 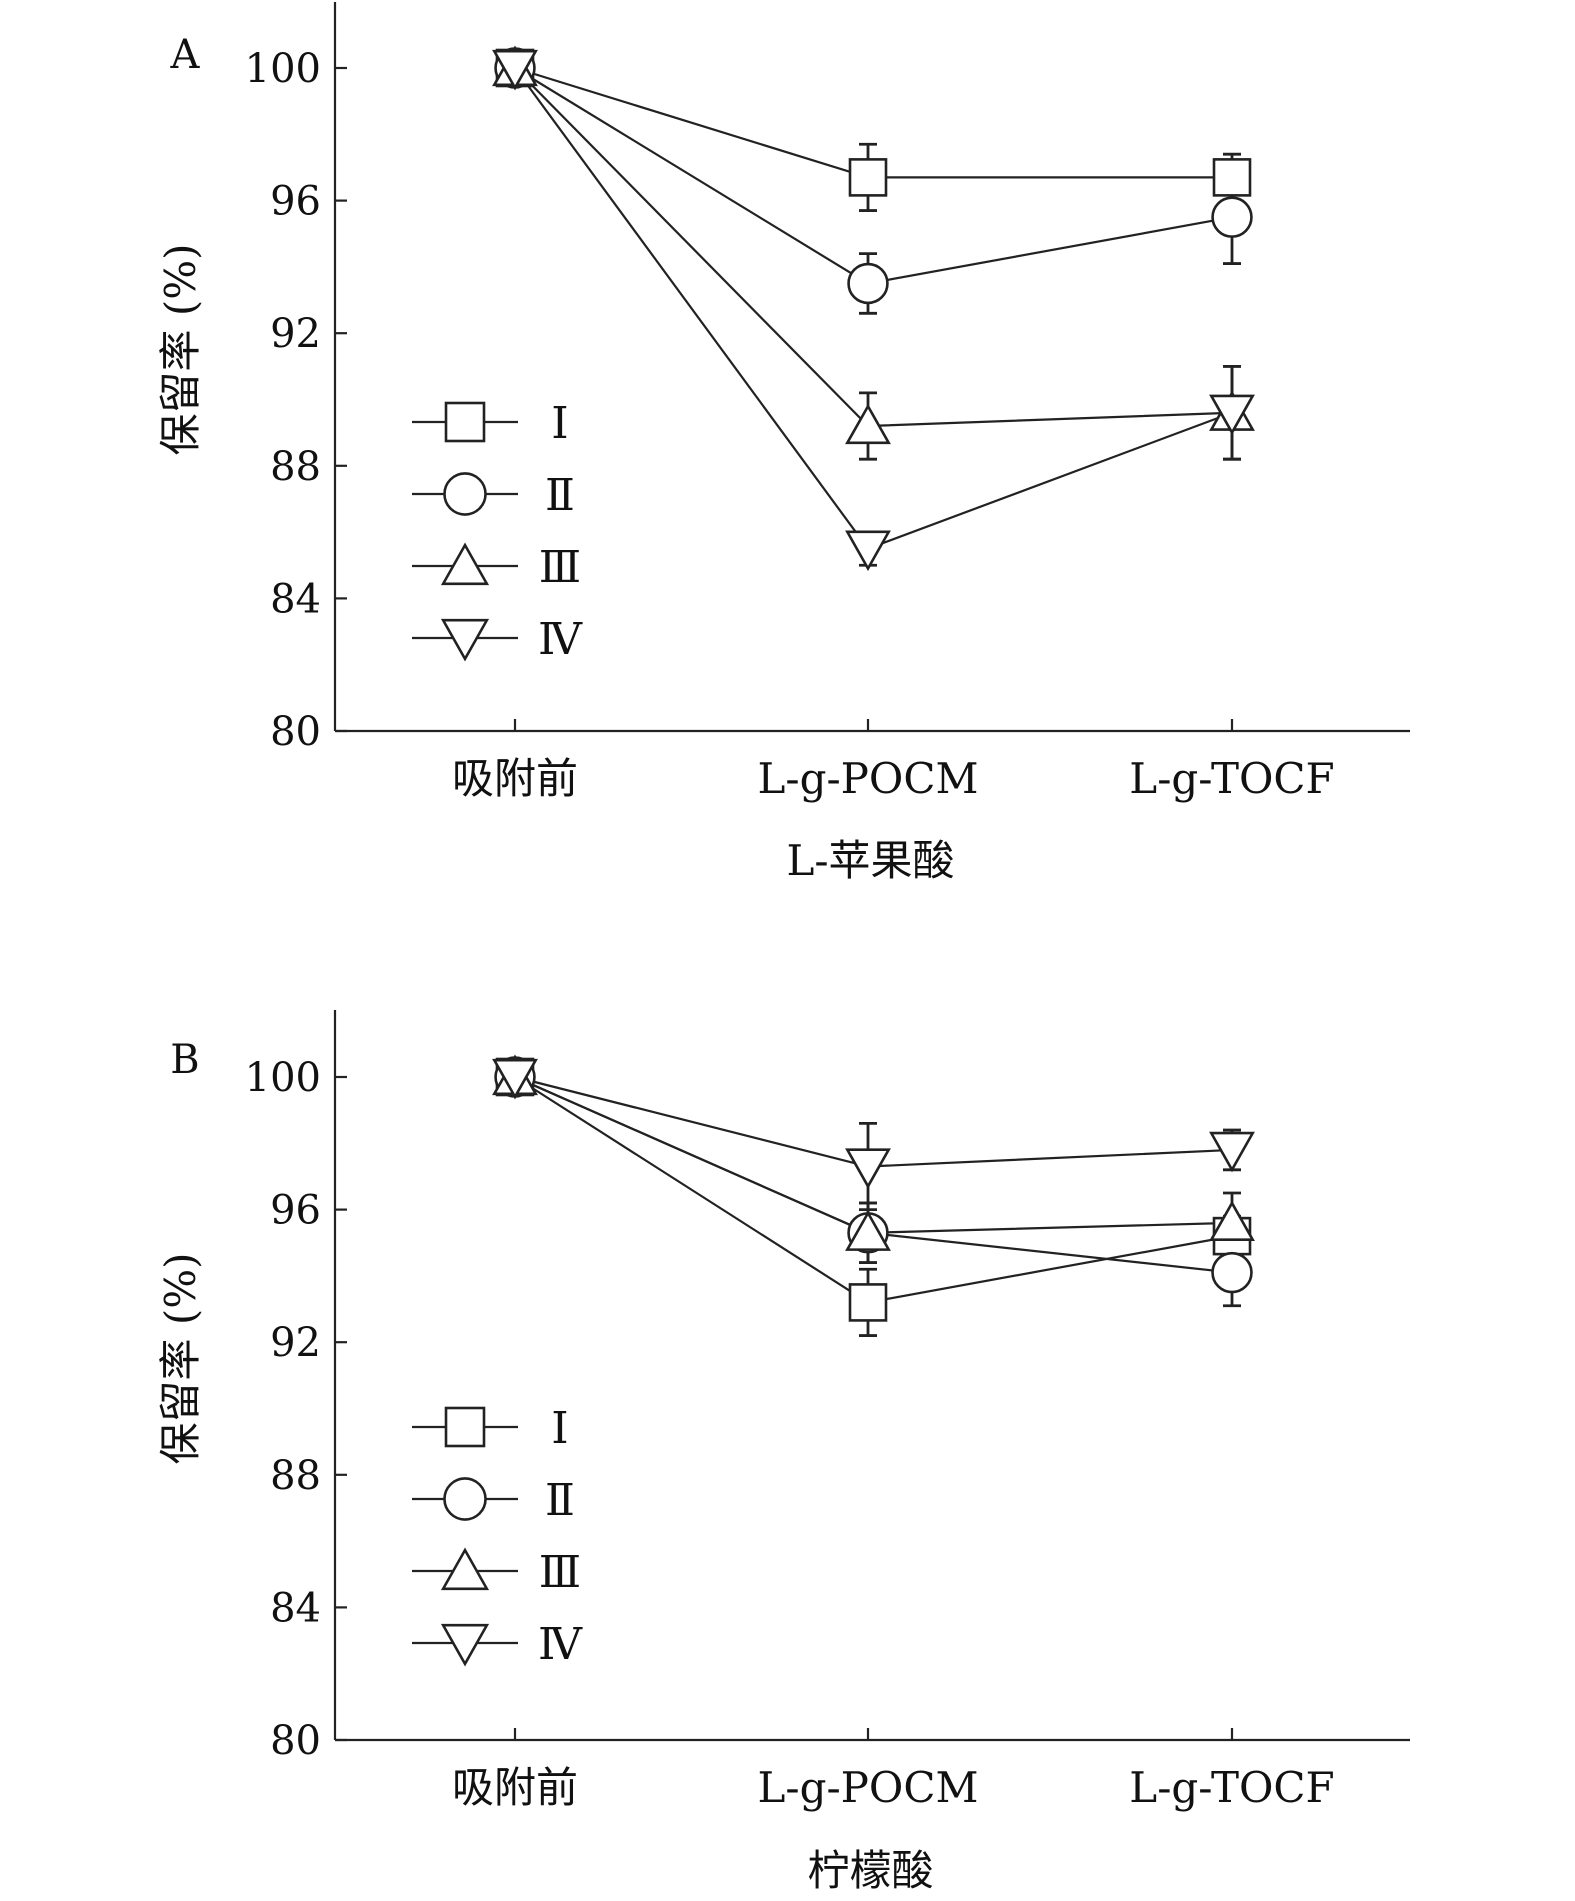 What do you see at coordinates (184, 1060) in the screenshot?
I see `panel-label: B` at bounding box center [184, 1060].